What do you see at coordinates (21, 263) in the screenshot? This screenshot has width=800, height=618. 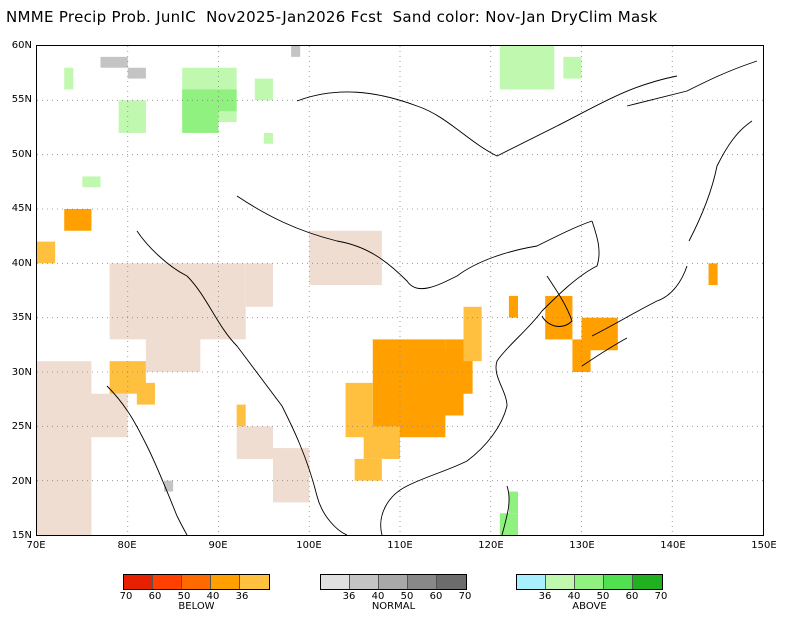 I see `lat-label-40n: 40N` at bounding box center [21, 263].